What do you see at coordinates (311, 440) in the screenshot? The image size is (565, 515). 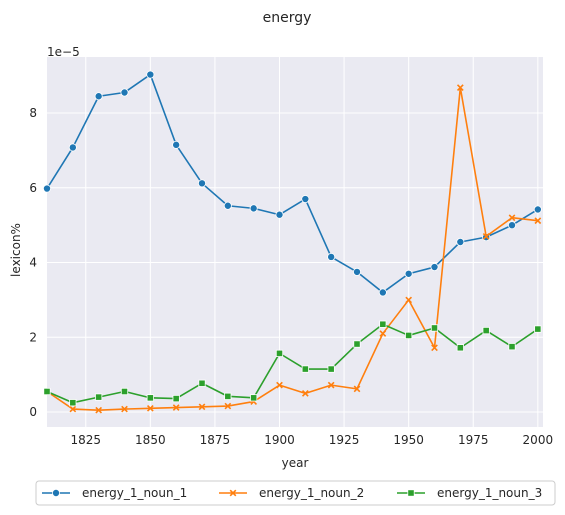 I see `x-tick-labels: 1825 1850 1875 1900 1925 1950 1975 2000` at bounding box center [311, 440].